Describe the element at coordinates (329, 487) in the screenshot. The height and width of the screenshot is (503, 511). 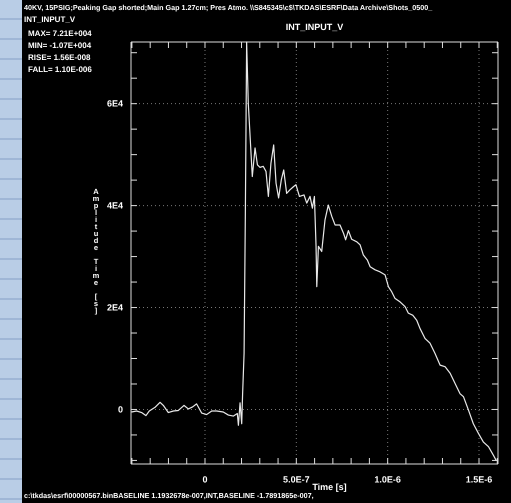
I see `x-axis-title: Time [s]` at that location.